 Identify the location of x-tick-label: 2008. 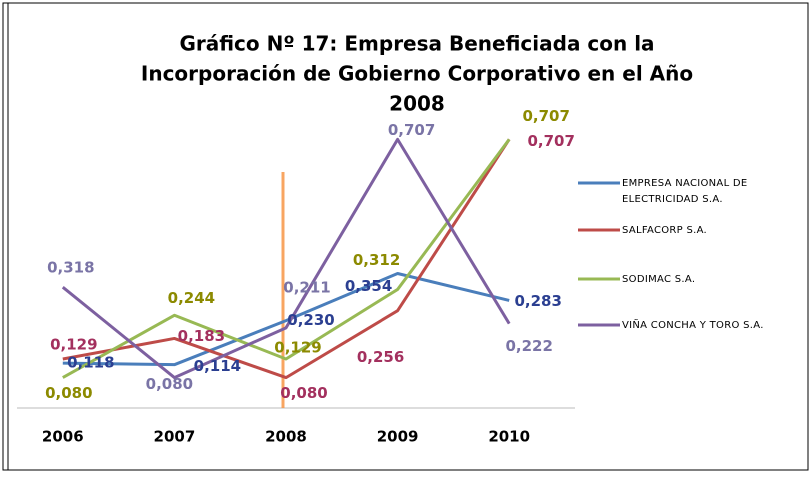
(286, 437).